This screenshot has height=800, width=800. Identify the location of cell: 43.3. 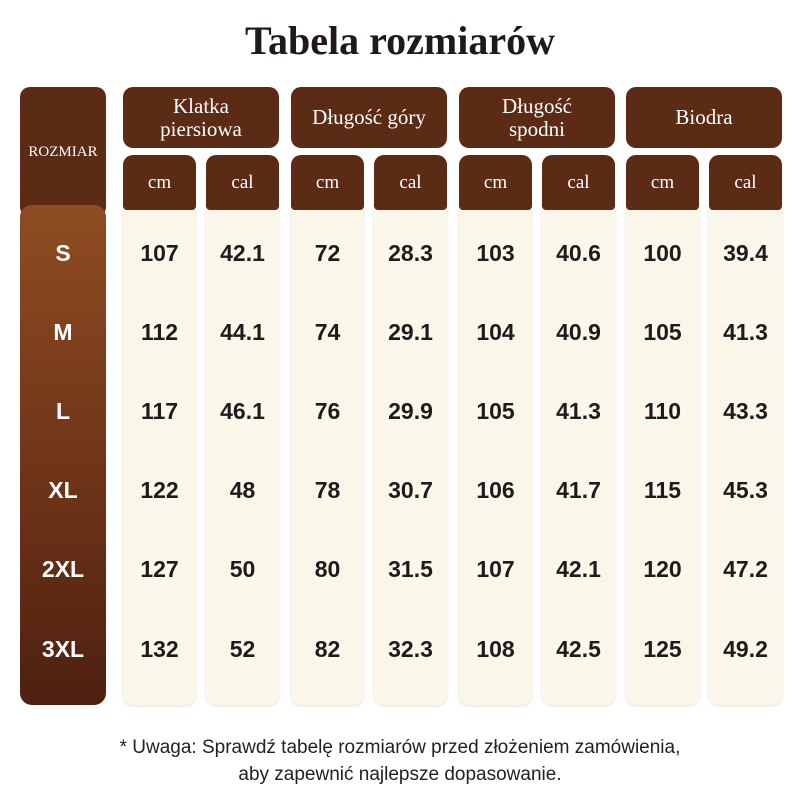
(745, 410).